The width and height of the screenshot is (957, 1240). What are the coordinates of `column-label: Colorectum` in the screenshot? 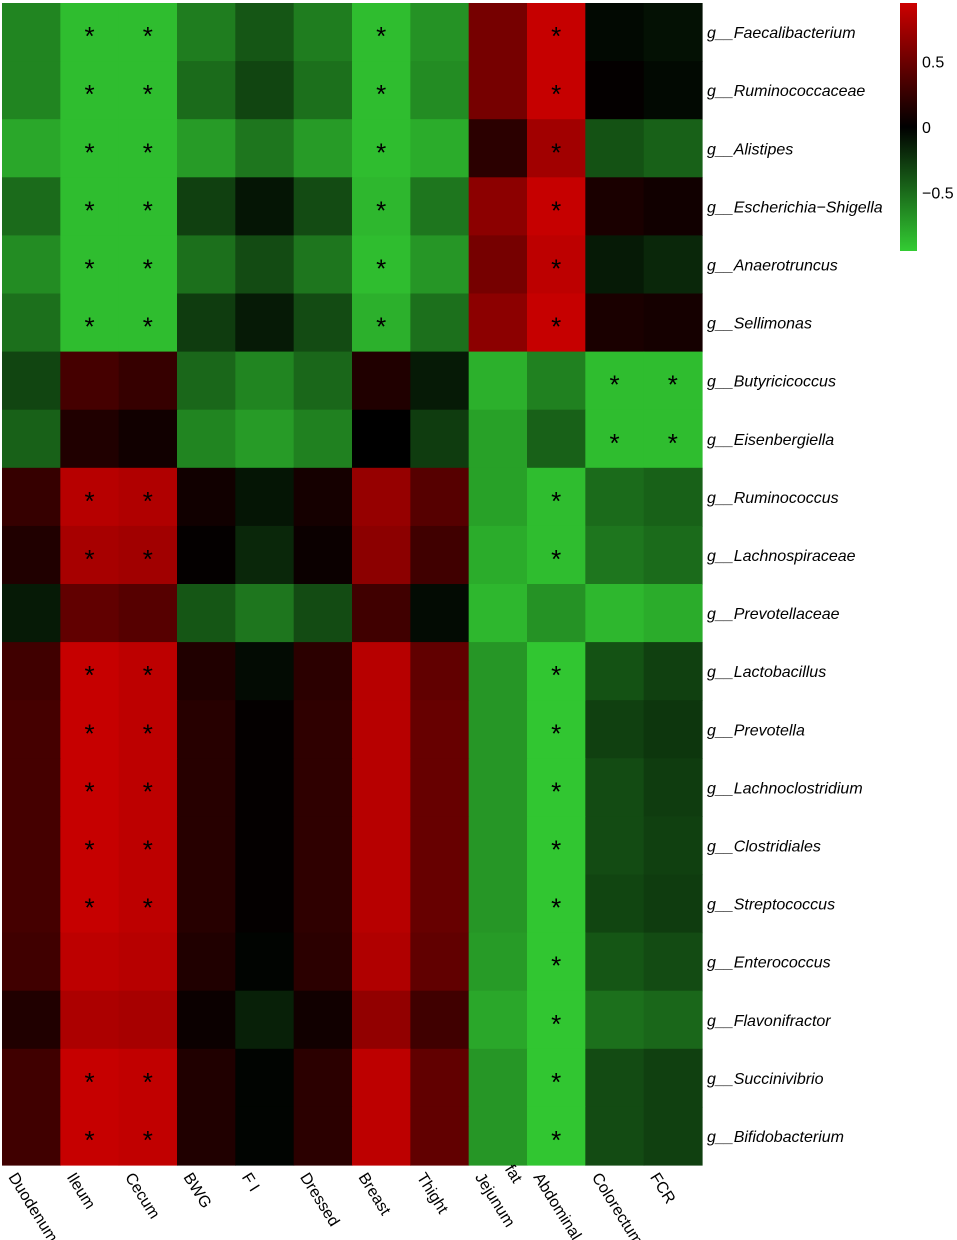 It's located at (617, 1205).